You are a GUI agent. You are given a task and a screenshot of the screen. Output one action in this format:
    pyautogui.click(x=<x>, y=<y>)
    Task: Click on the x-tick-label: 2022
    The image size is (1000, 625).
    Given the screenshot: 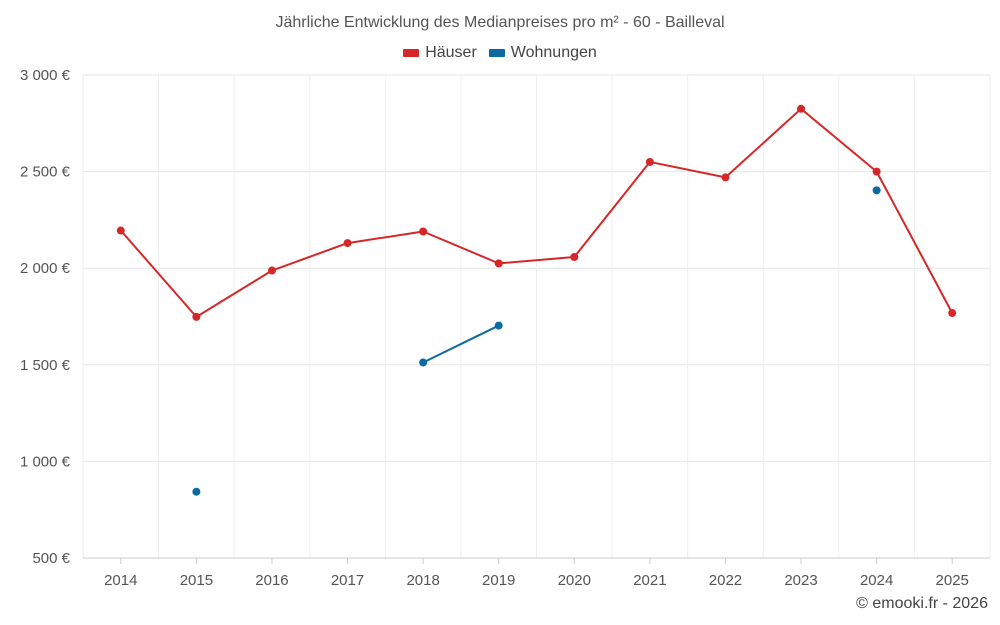 What is the action you would take?
    pyautogui.click(x=725, y=580)
    